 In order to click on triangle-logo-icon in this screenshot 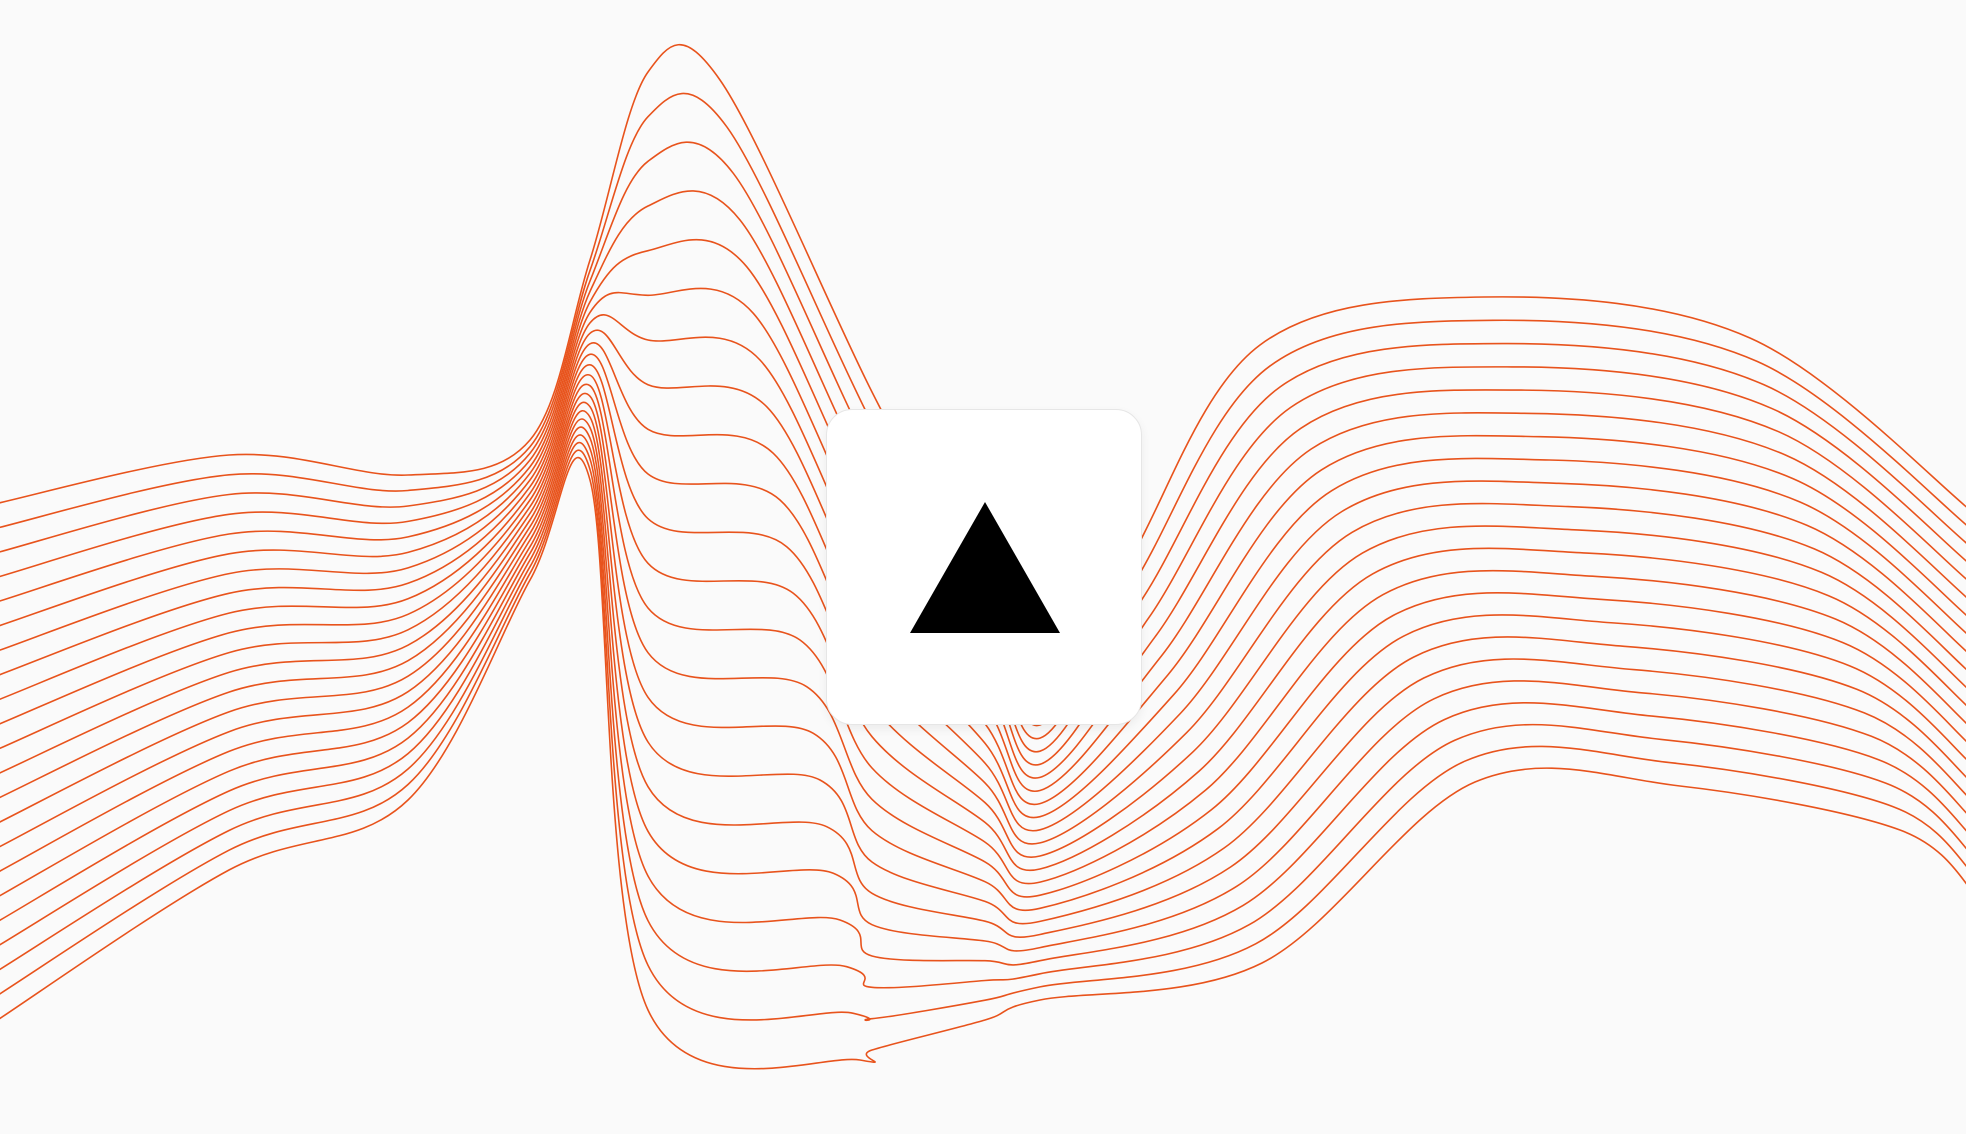, I will do `click(985, 567)`.